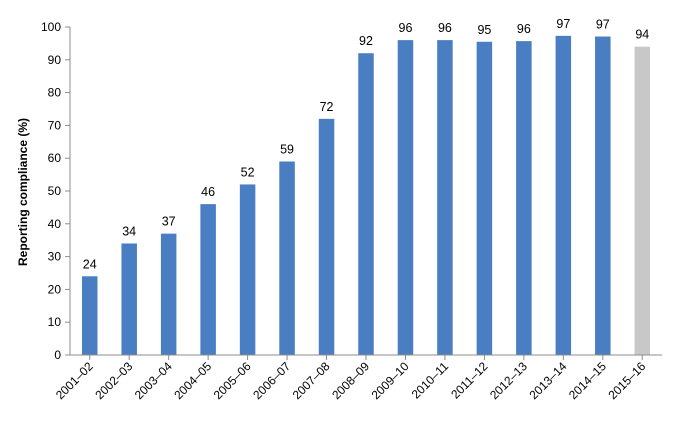  What do you see at coordinates (192, 380) in the screenshot?
I see `x-tick-label-2004–05: 2004–05` at bounding box center [192, 380].